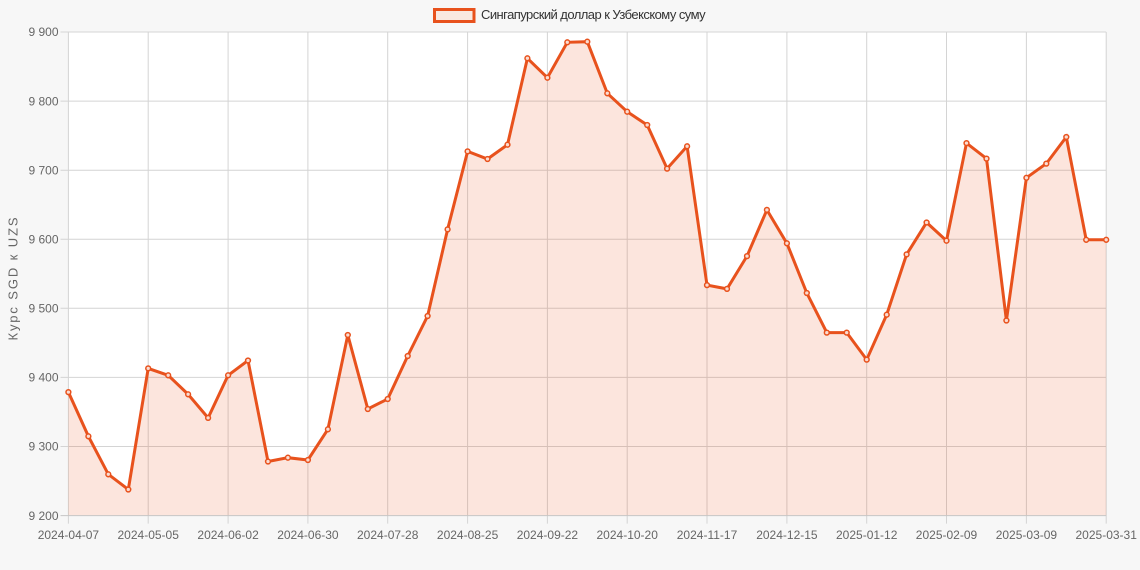 Image resolution: width=1140 pixels, height=570 pixels. What do you see at coordinates (43, 516) in the screenshot?
I see `svg-text: 9 200` at bounding box center [43, 516].